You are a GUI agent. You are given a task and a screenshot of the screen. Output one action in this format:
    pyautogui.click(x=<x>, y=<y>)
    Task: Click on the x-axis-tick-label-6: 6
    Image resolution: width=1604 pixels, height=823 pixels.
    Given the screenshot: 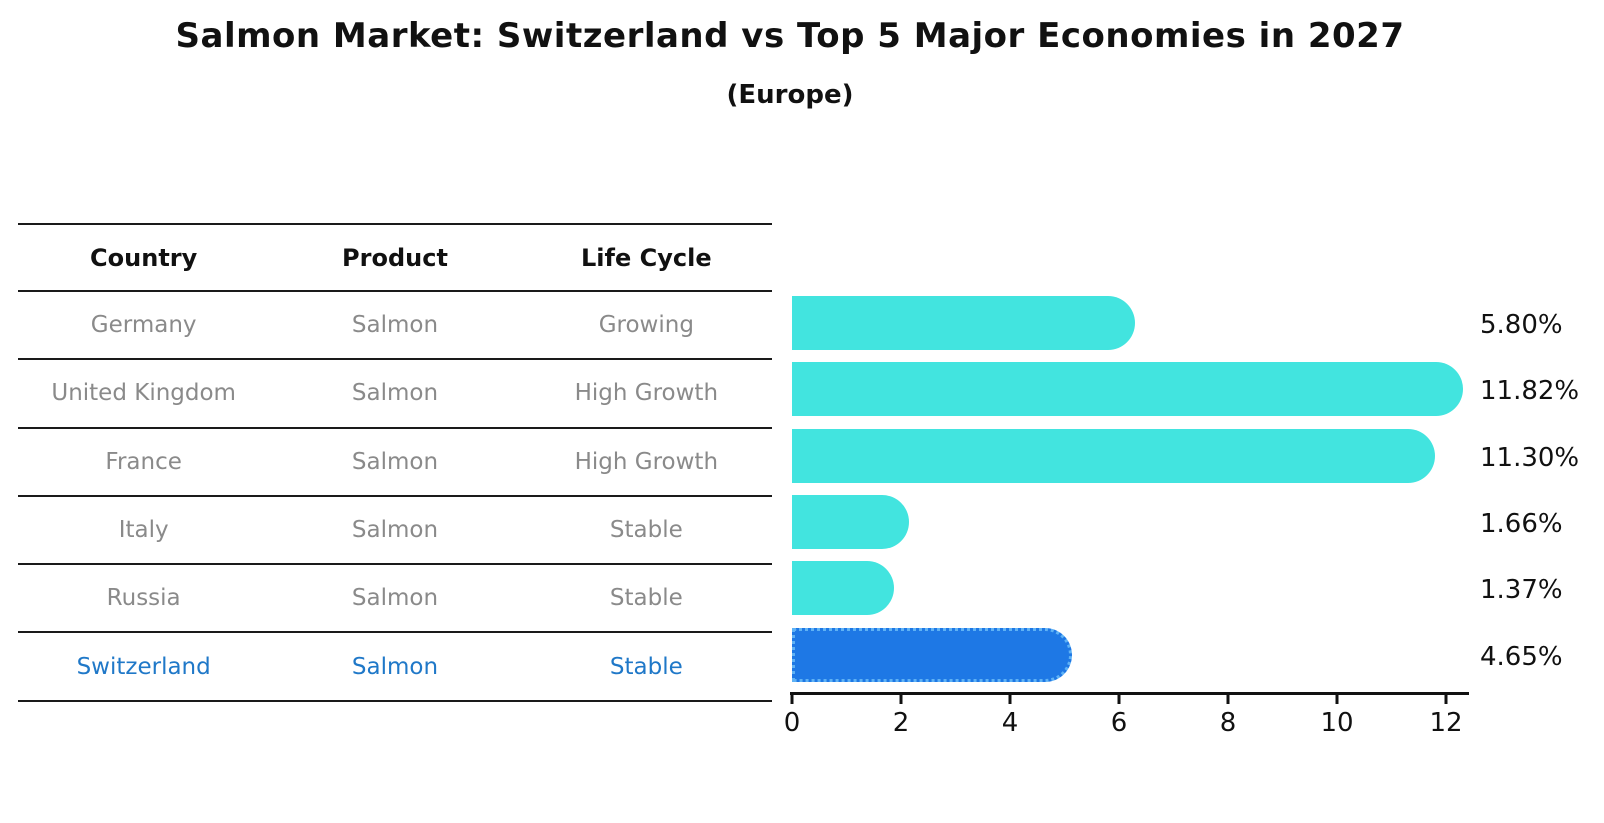 What is the action you would take?
    pyautogui.click(x=1119, y=723)
    